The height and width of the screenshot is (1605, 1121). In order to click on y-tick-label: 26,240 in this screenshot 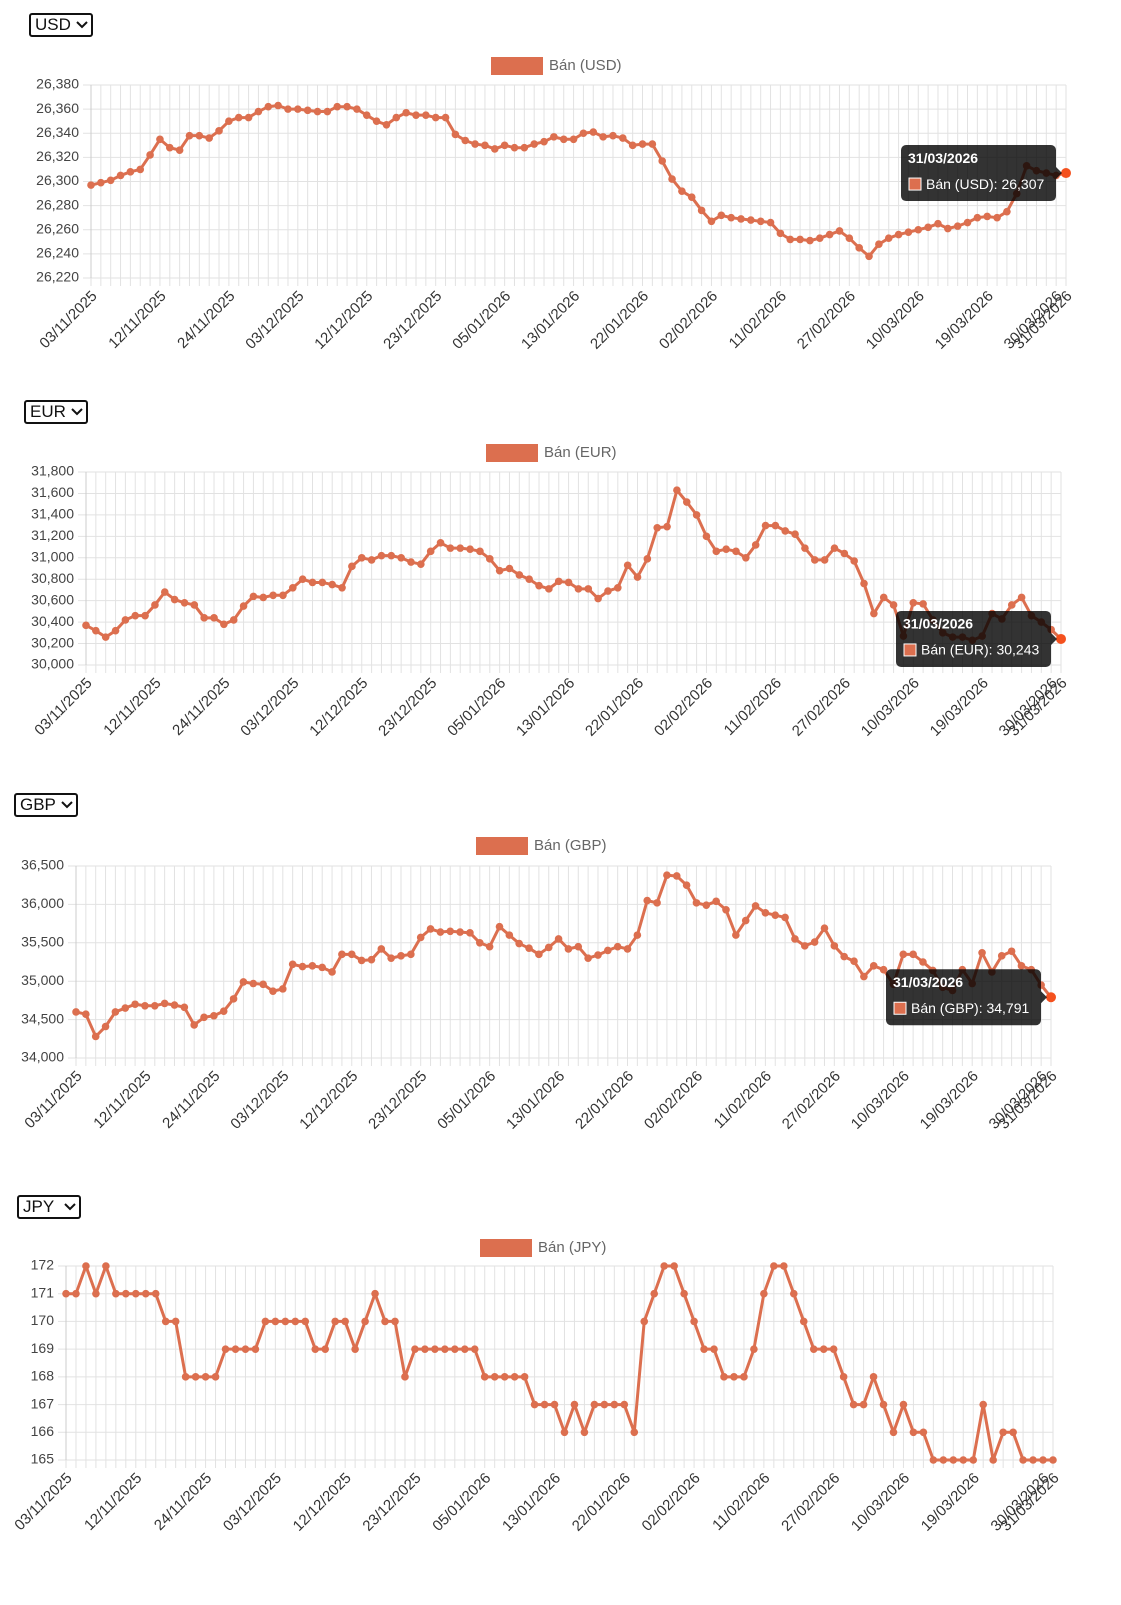, I will do `click(57, 253)`.